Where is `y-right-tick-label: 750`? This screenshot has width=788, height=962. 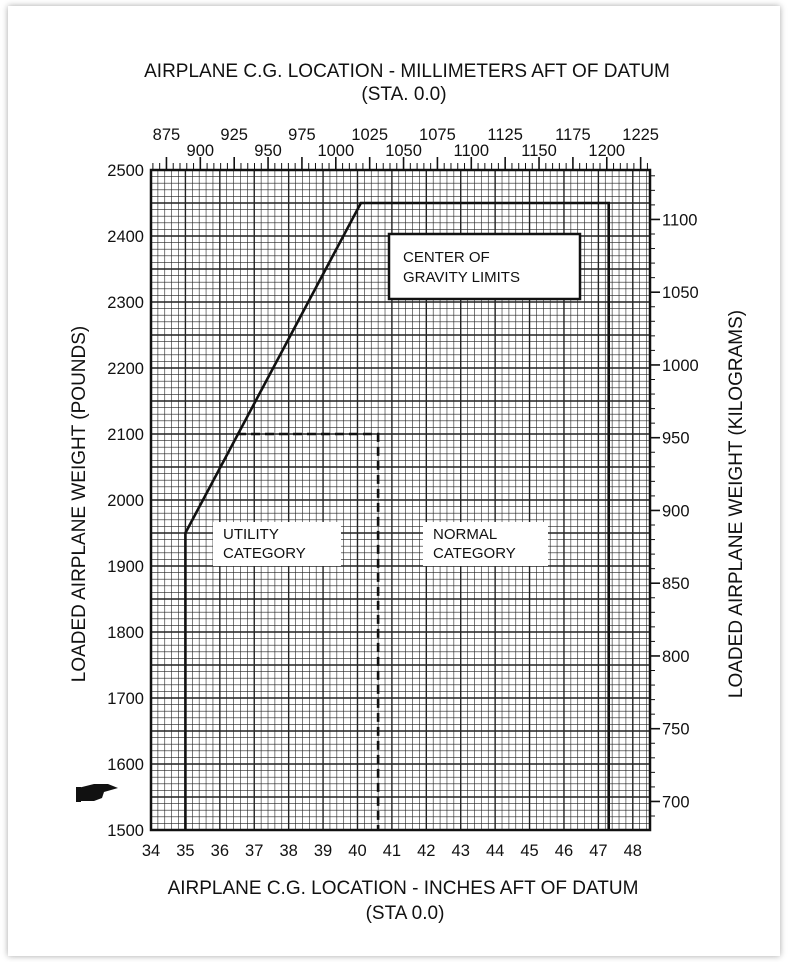 y-right-tick-label: 750 is located at coordinates (676, 730).